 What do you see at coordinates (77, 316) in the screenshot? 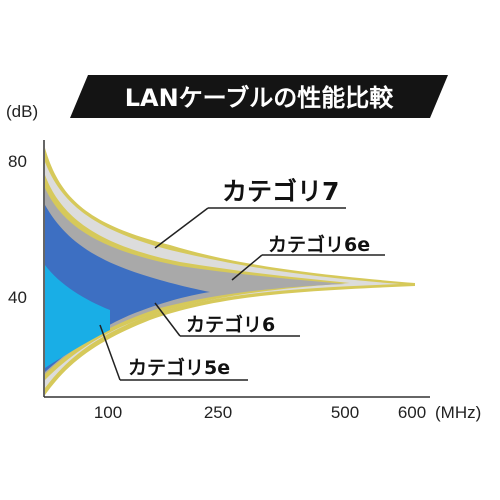
I see `series-area-cat5e` at bounding box center [77, 316].